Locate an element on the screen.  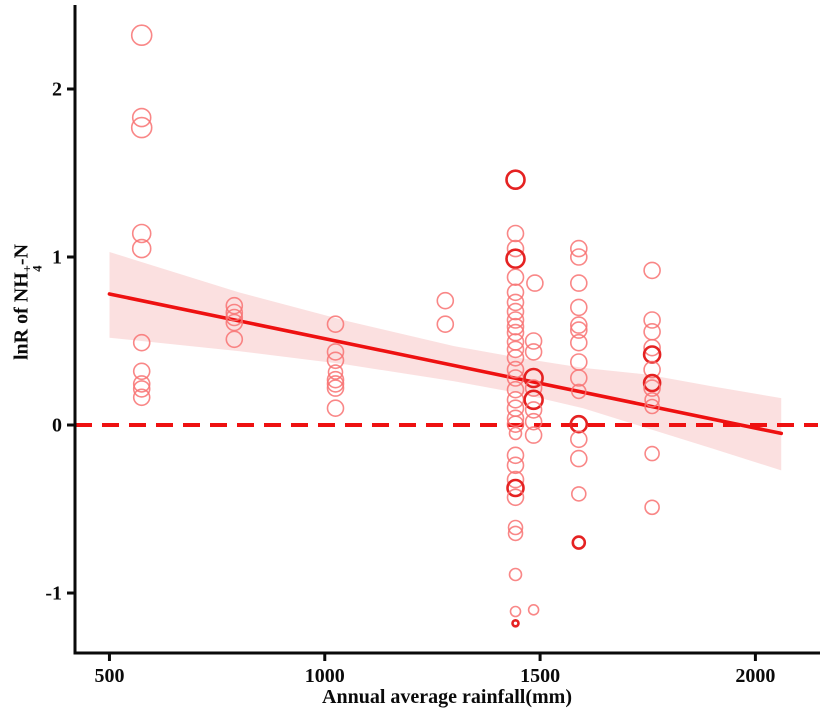
chemical-subscript: +4 is located at coordinates (32, 268).